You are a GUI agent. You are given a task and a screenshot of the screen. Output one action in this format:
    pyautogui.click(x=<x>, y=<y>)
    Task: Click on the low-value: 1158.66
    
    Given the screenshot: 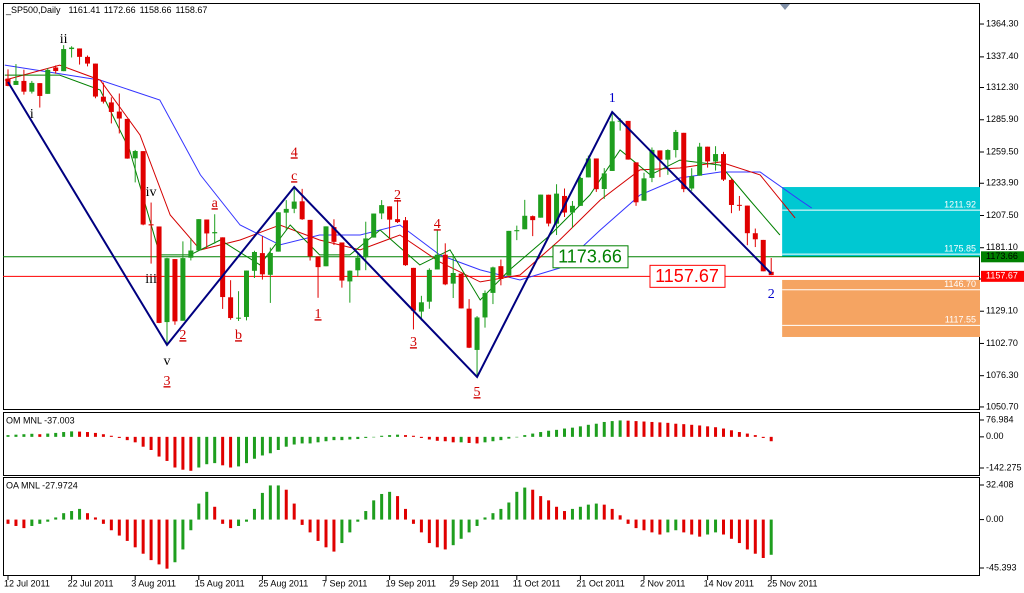 What is the action you would take?
    pyautogui.click(x=156, y=10)
    